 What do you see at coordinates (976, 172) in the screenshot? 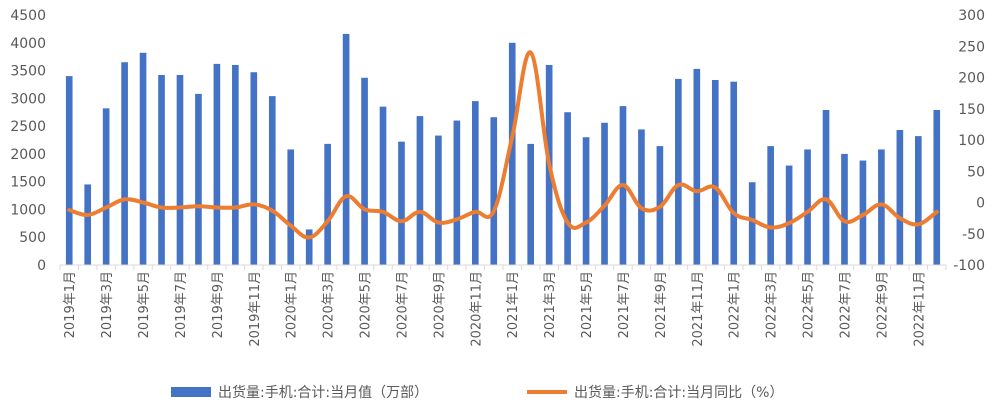
I see `right-tick-label: 50` at bounding box center [976, 172].